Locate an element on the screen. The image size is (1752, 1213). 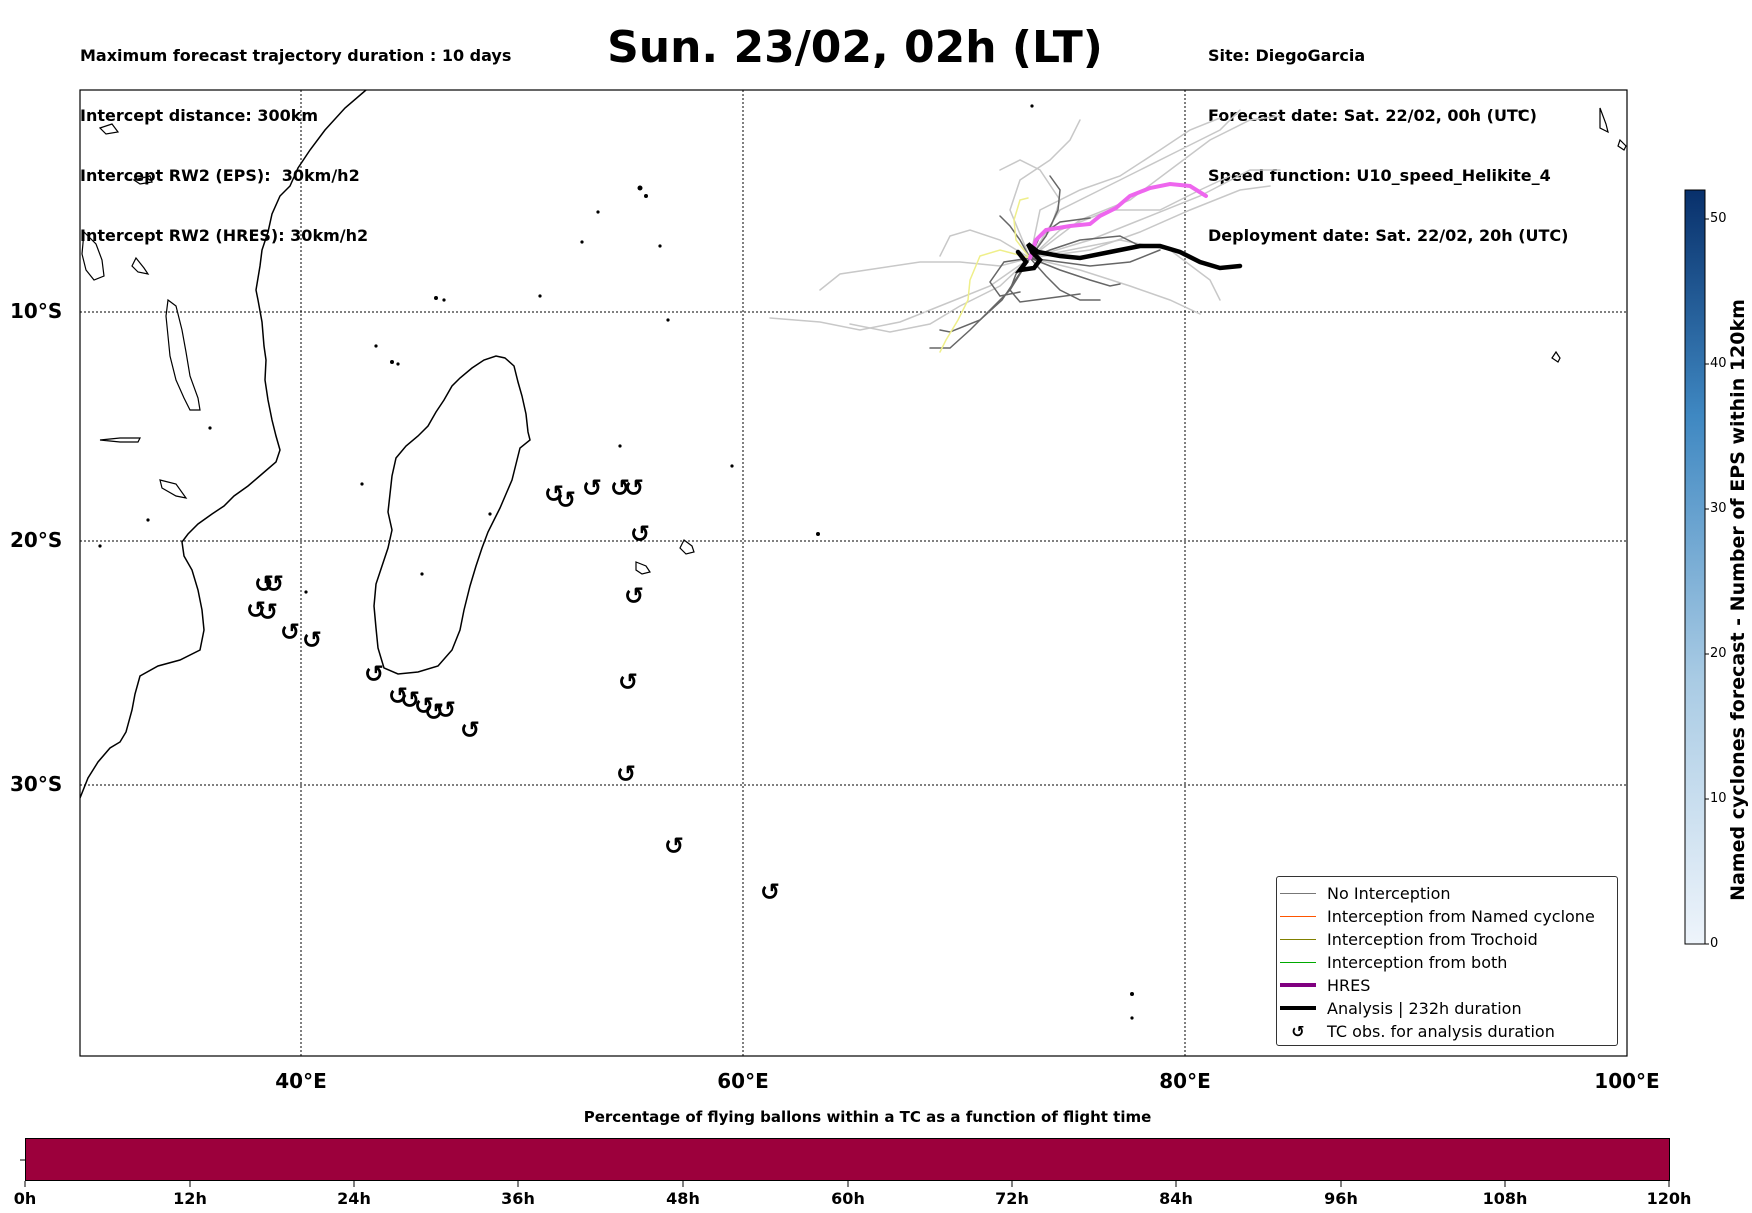
flight-time-bar is located at coordinates (847, 1159).